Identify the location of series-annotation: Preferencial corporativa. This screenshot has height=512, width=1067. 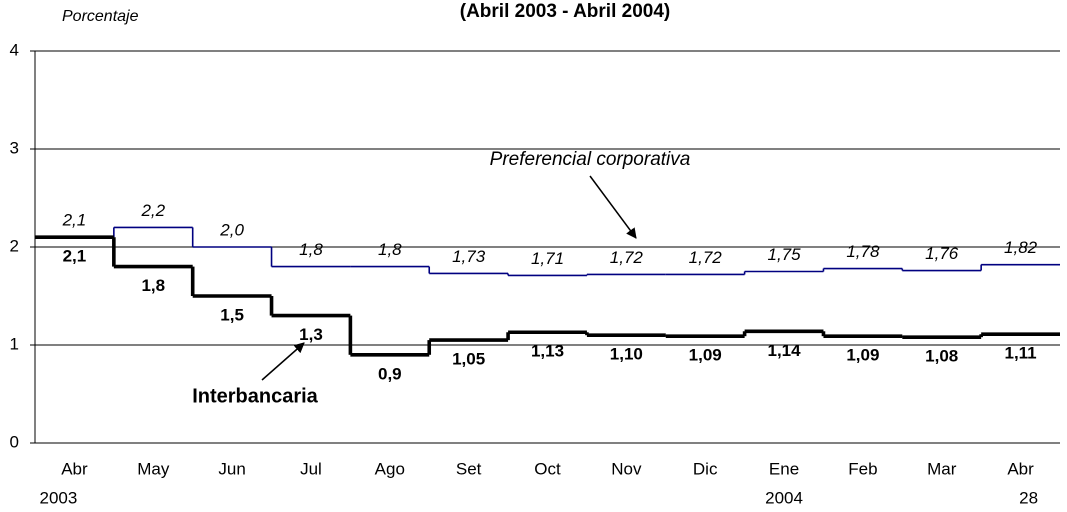
(590, 159).